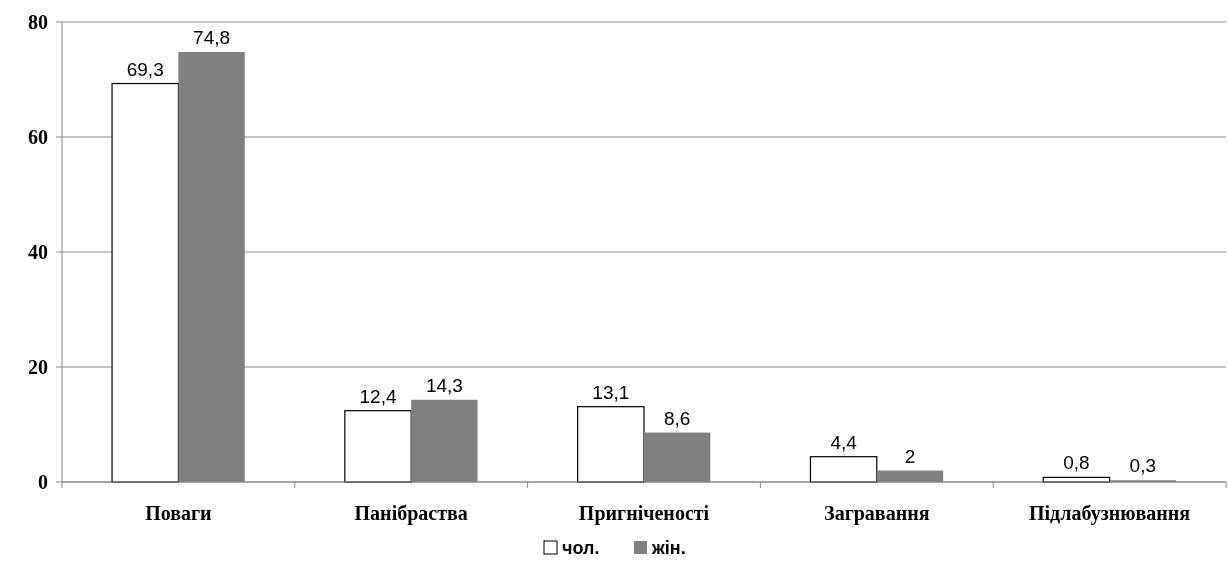 The width and height of the screenshot is (1228, 574). Describe the element at coordinates (844, 442) in the screenshot. I see `data-label: 4,4` at that location.